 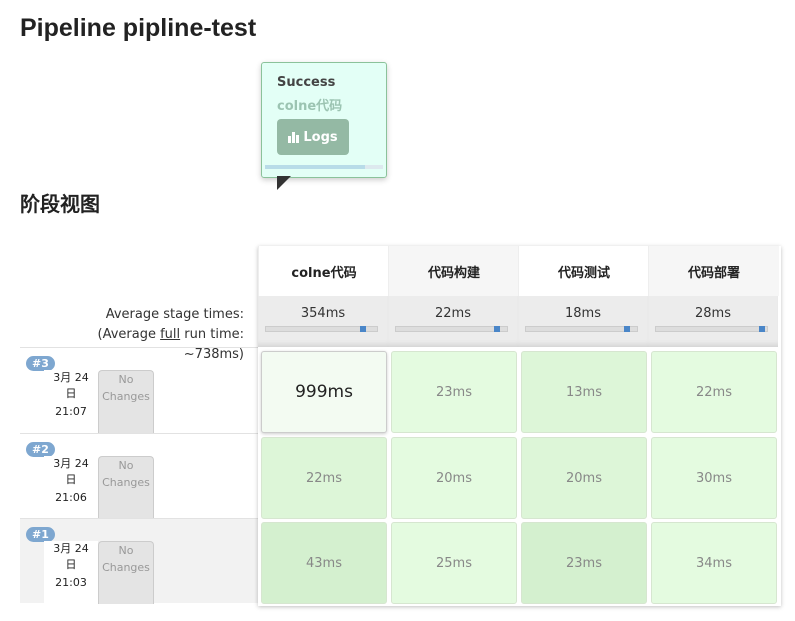 What do you see at coordinates (60, 204) in the screenshot?
I see `stage-view-title: 阶段视图` at bounding box center [60, 204].